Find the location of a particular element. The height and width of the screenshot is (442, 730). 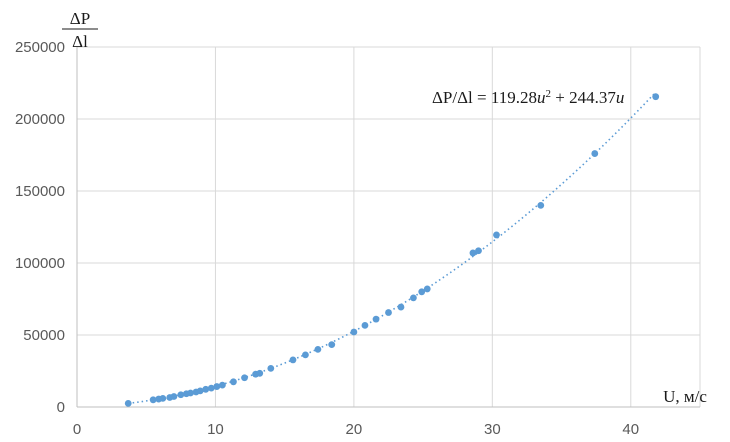

y-tick-label: 50000 is located at coordinates (44, 335).